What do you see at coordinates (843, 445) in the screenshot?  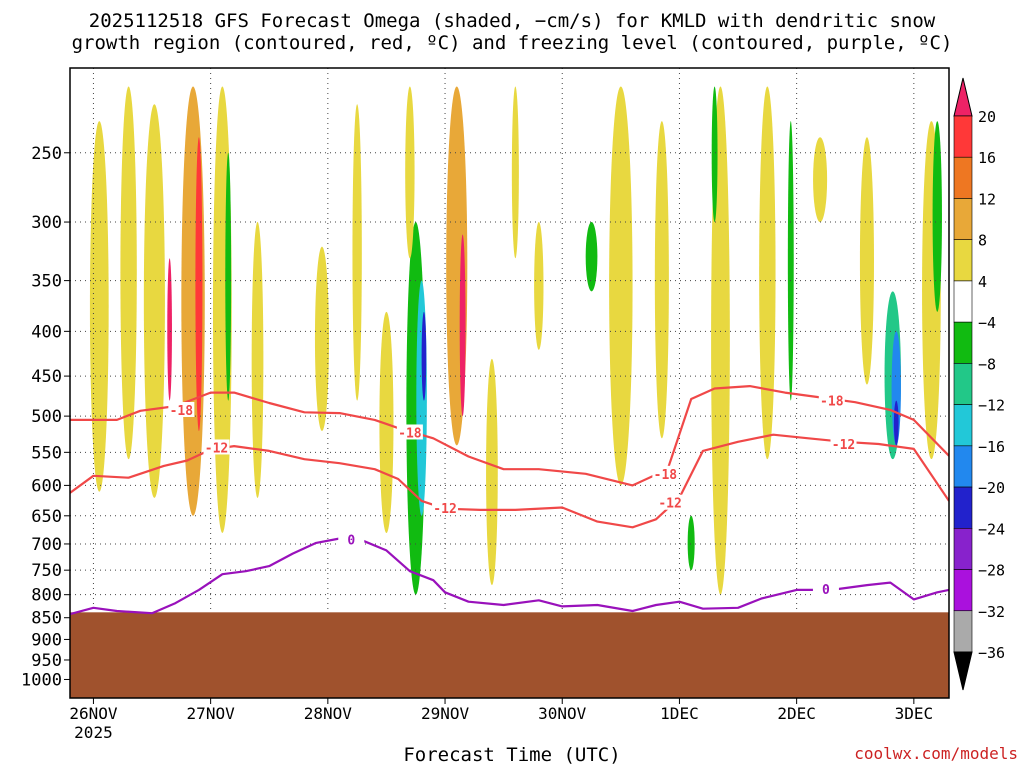 I see `contour-label-1-3: -12` at bounding box center [843, 445].